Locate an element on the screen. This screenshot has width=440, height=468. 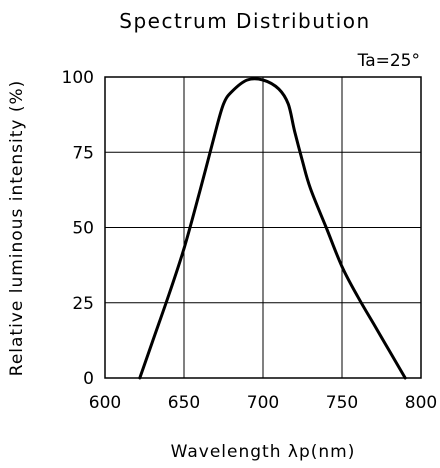
x-tick-labels: 600 650 700 750 800 is located at coordinates (263, 403).